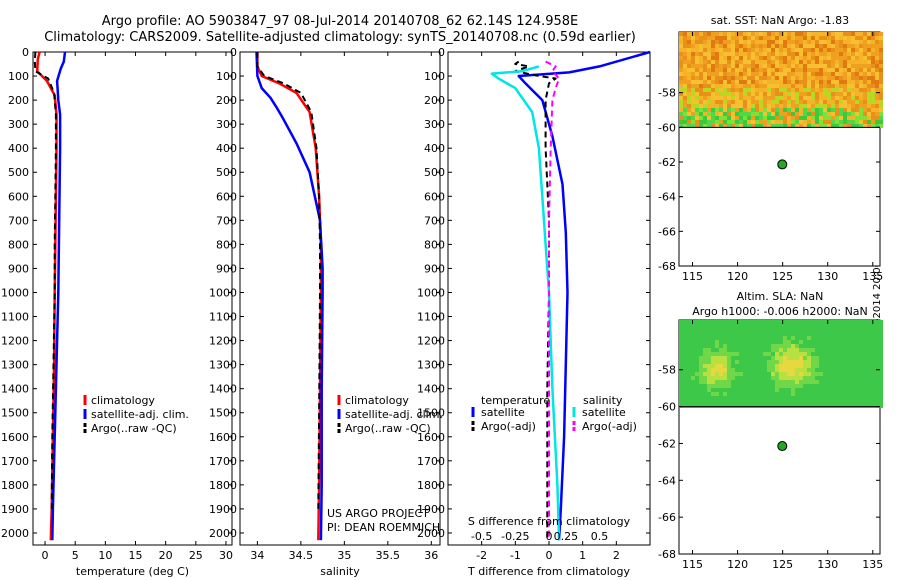 This screenshot has width=900, height=580. Describe the element at coordinates (434, 148) in the screenshot. I see `y-tick-label: 400` at that location.